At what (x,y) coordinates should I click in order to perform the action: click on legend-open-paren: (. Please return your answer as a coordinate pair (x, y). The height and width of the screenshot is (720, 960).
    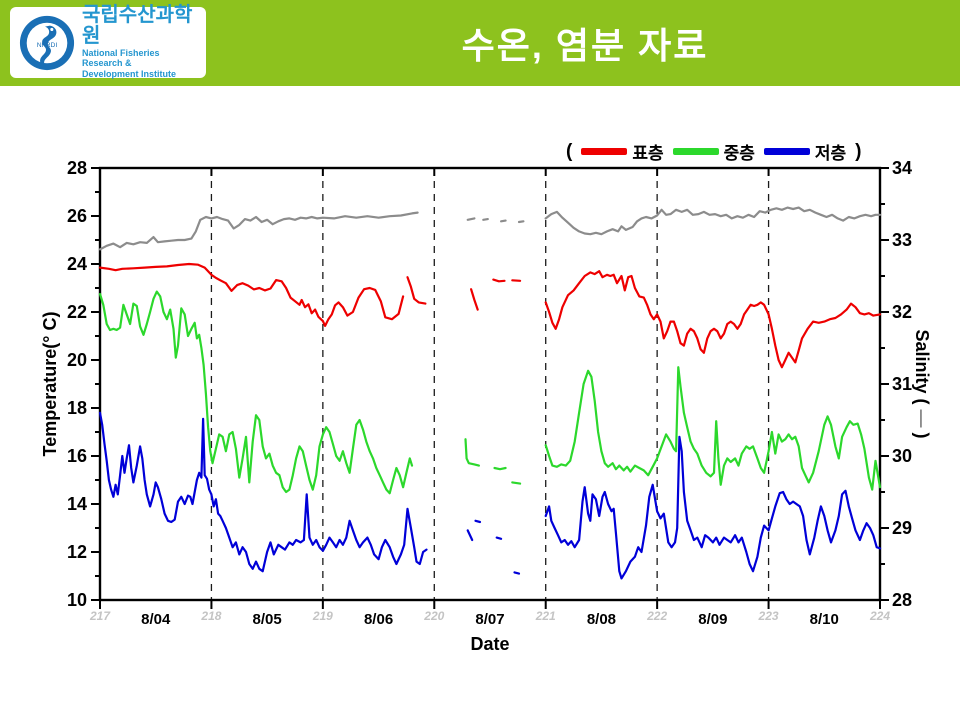
    Looking at the image, I should click on (569, 151).